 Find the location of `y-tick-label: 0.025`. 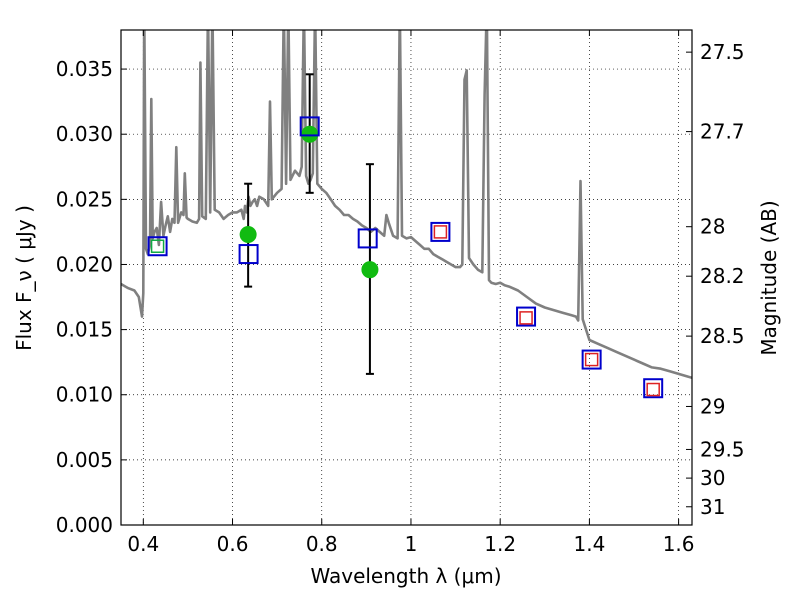

y-tick-label: 0.025 is located at coordinates (84, 199).